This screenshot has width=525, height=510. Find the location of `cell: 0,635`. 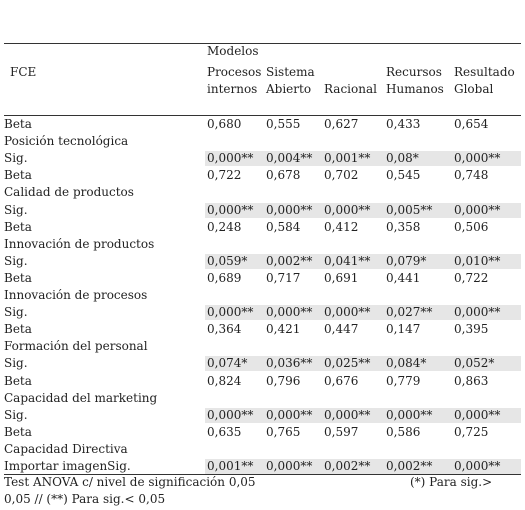

cell: 0,635 is located at coordinates (224, 431).